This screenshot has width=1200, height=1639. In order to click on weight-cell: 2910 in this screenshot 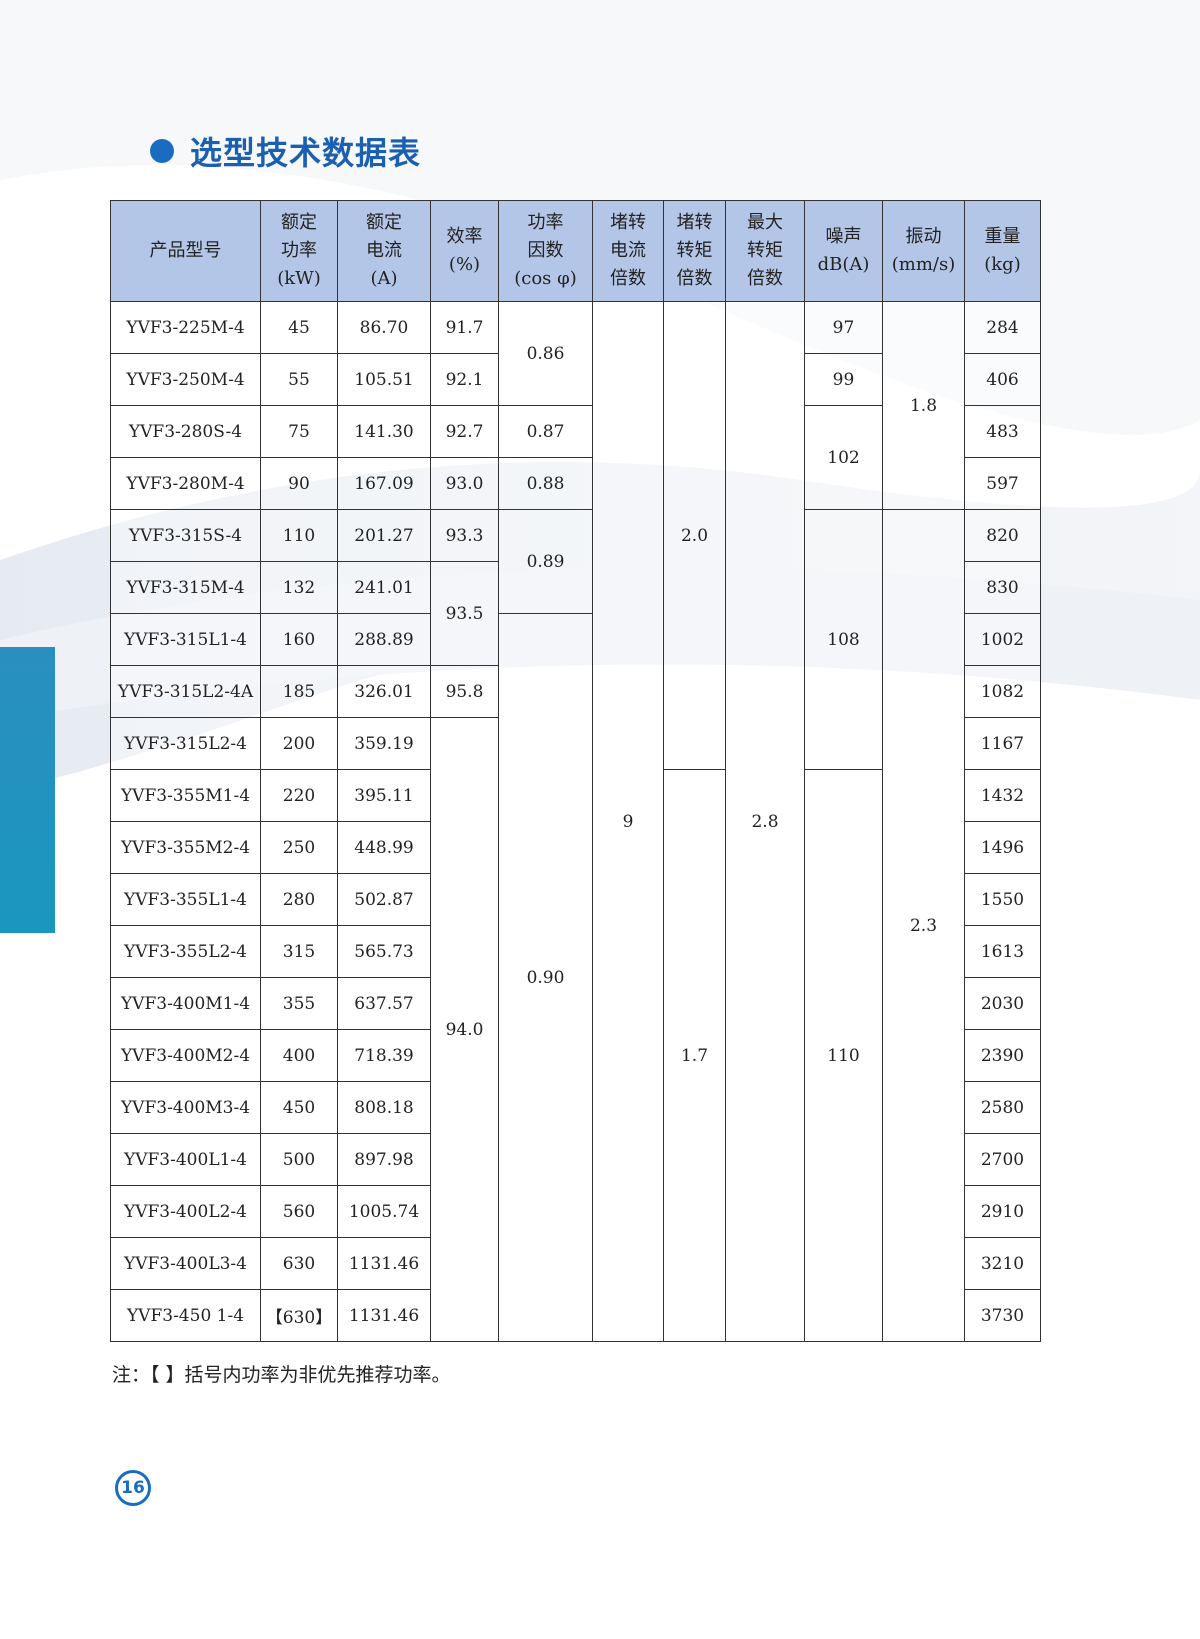, I will do `click(1002, 1211)`.